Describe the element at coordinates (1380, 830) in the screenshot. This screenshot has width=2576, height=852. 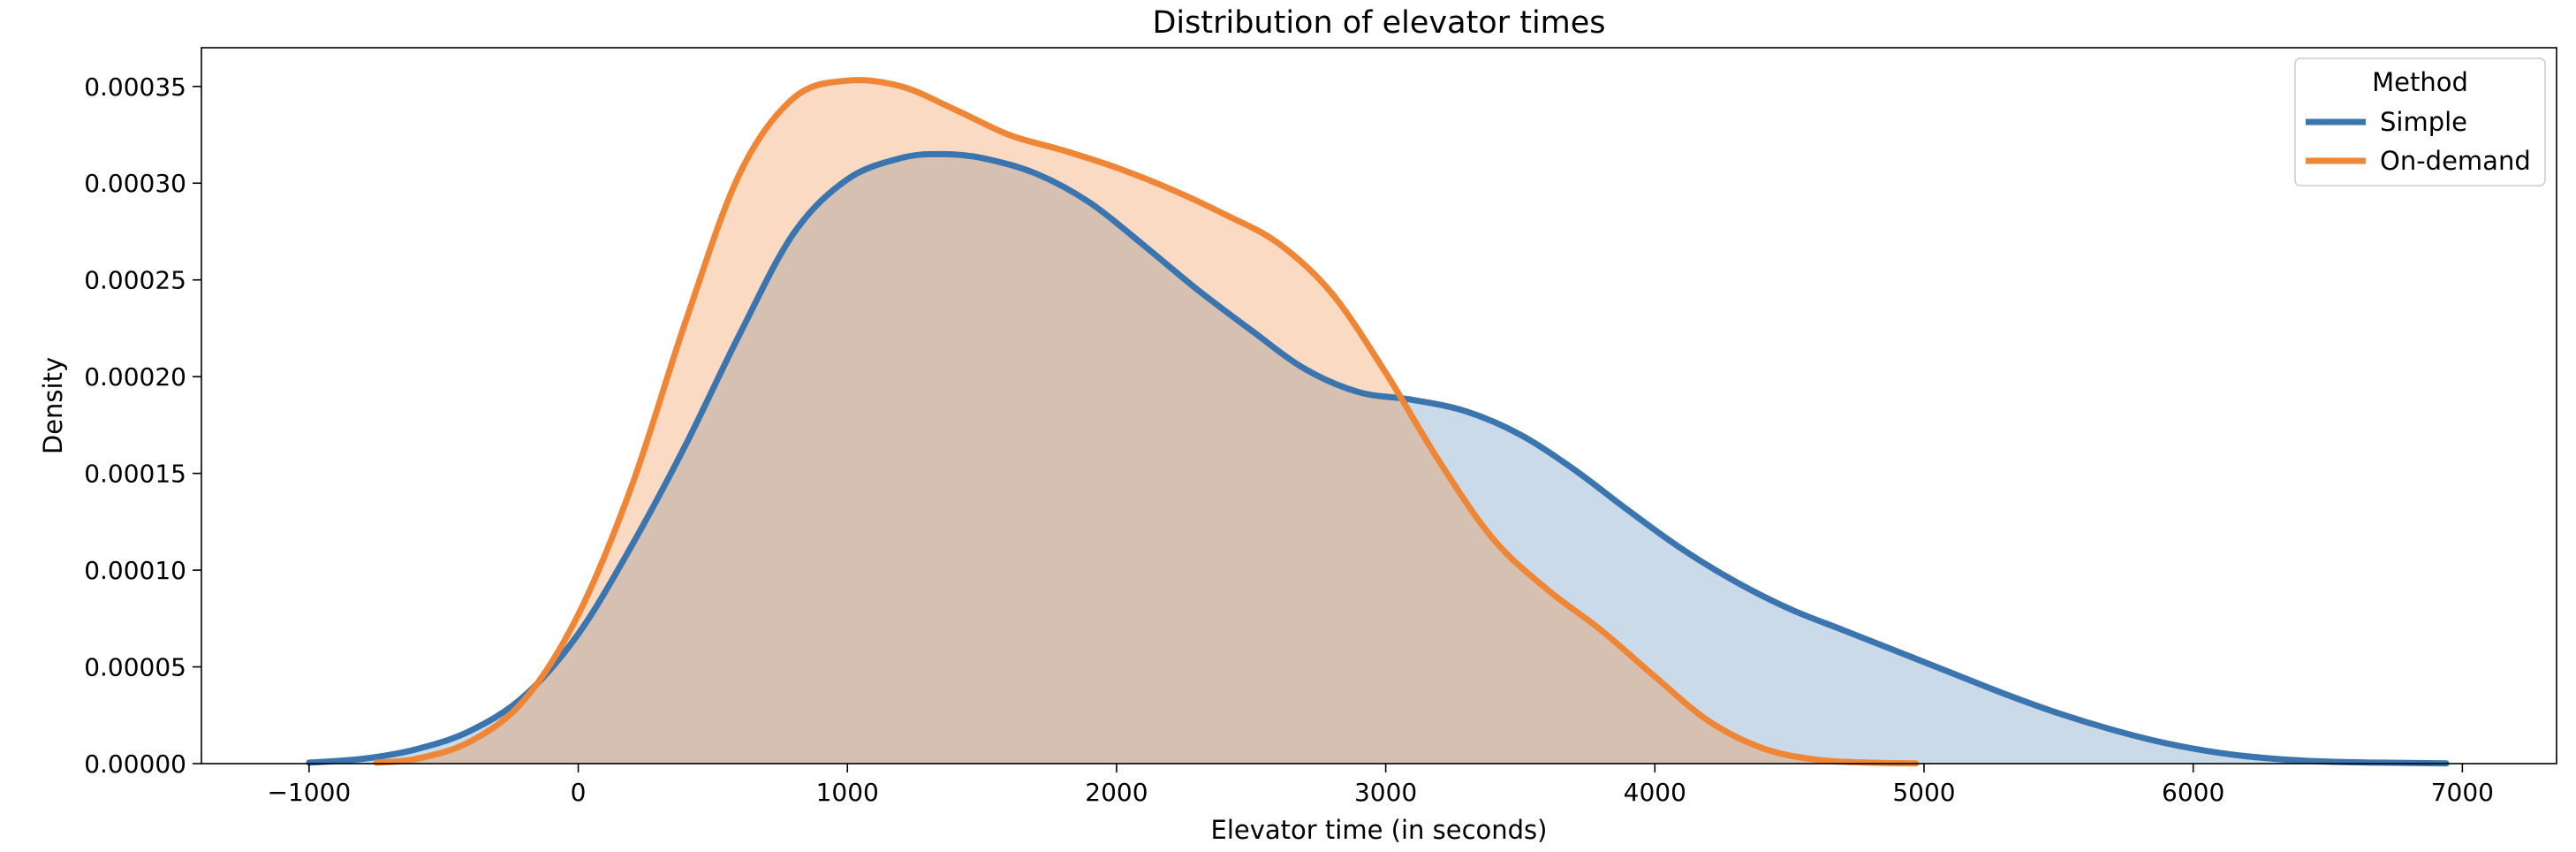
I see `x-axis-title: Elevator time (in seconds)` at that location.